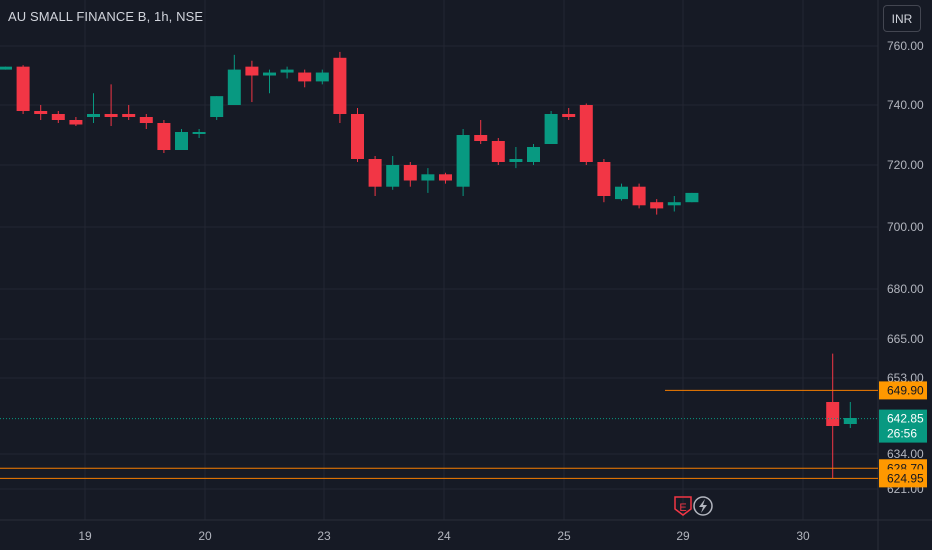  I want to click on earnings-icon-label: E, so click(682, 508).